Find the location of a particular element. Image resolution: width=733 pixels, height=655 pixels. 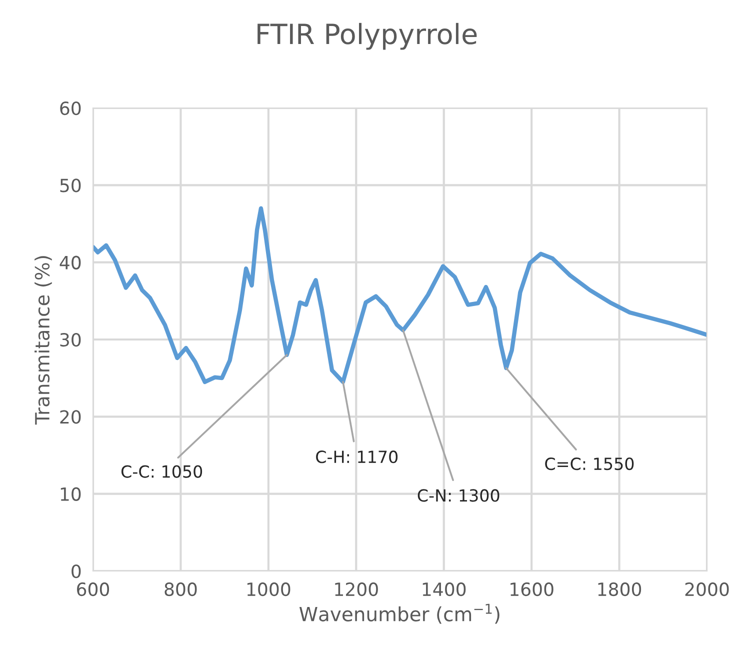

x-tick-label: 1800 is located at coordinates (620, 589).